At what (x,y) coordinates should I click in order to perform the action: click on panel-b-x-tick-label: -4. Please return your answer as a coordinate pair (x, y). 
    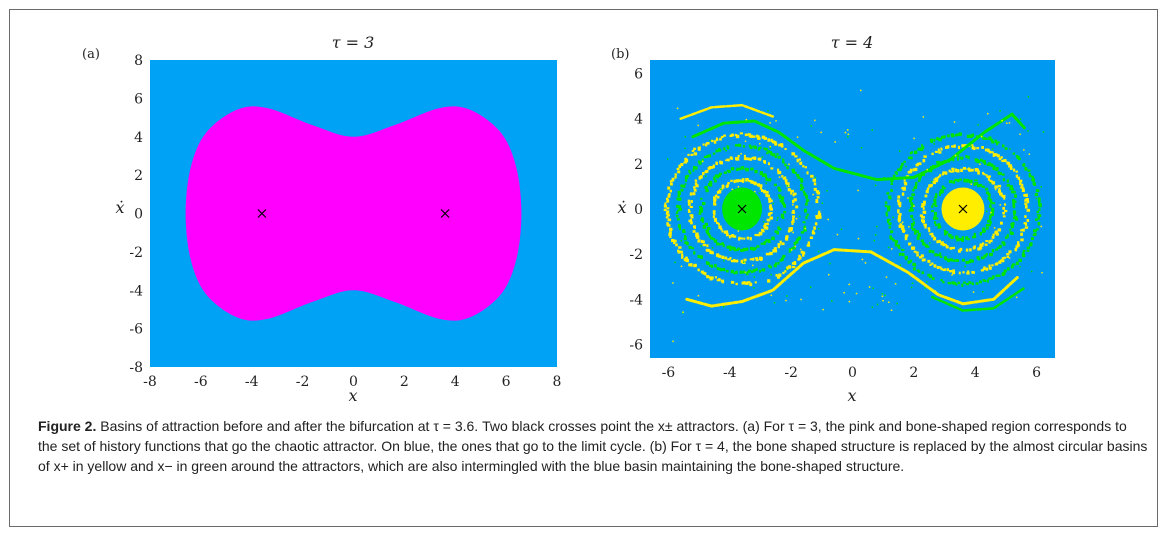
    Looking at the image, I should click on (730, 373).